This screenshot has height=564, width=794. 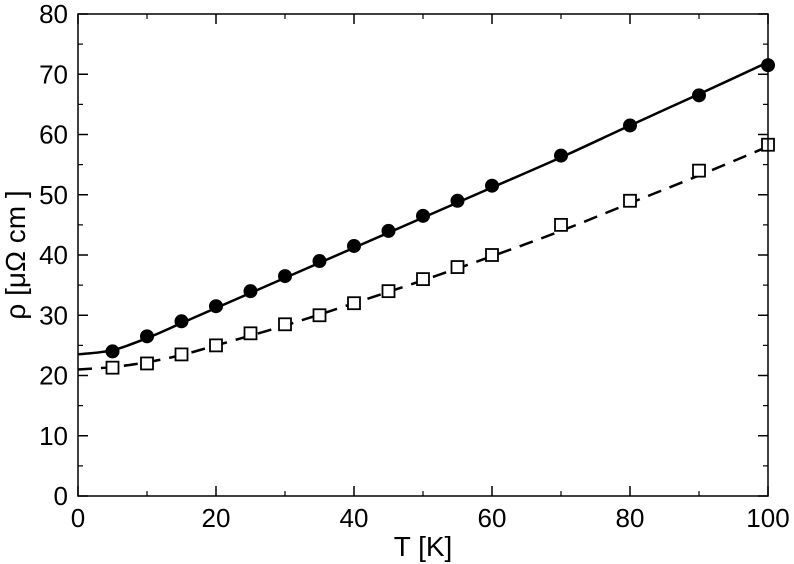 I want to click on y-tick-label: 0, so click(x=61, y=496).